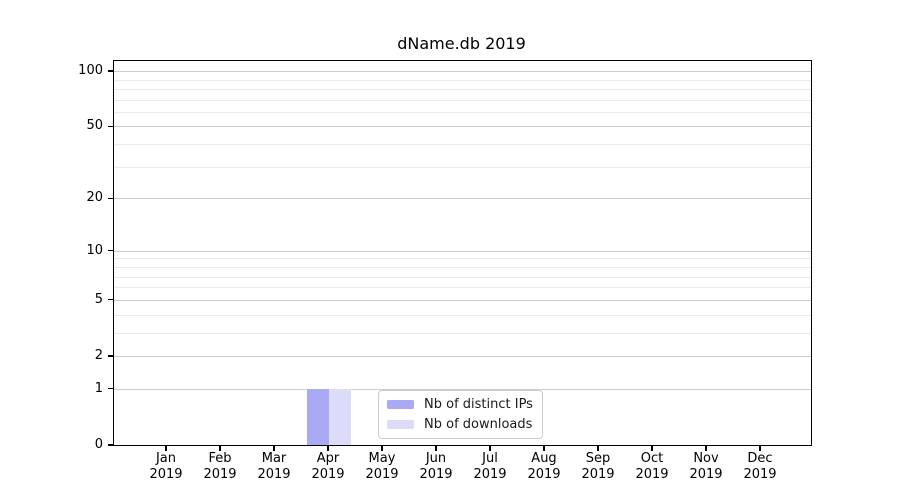 This screenshot has width=900, height=500. I want to click on y-tick-label: 2, so click(98, 355).